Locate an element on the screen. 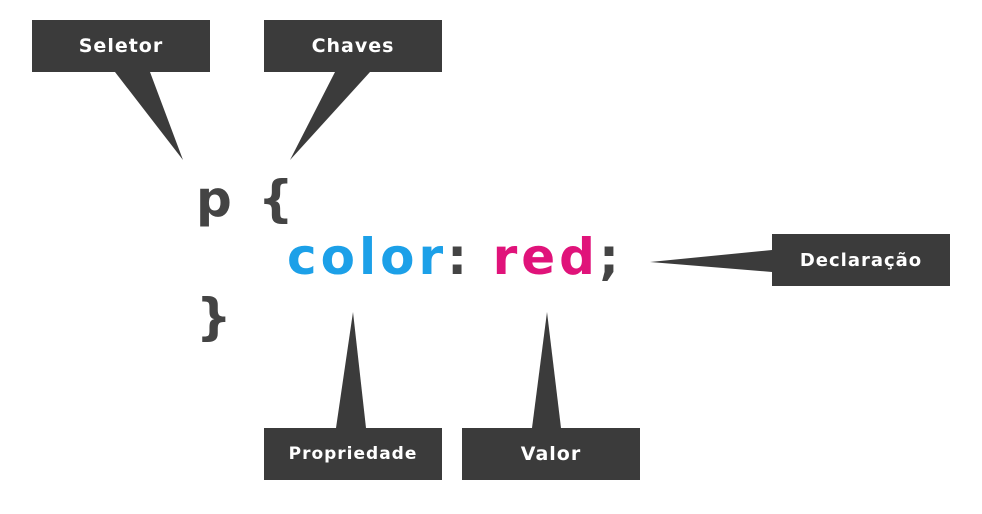 The height and width of the screenshot is (514, 982). declaration-label: Declaração is located at coordinates (861, 260).